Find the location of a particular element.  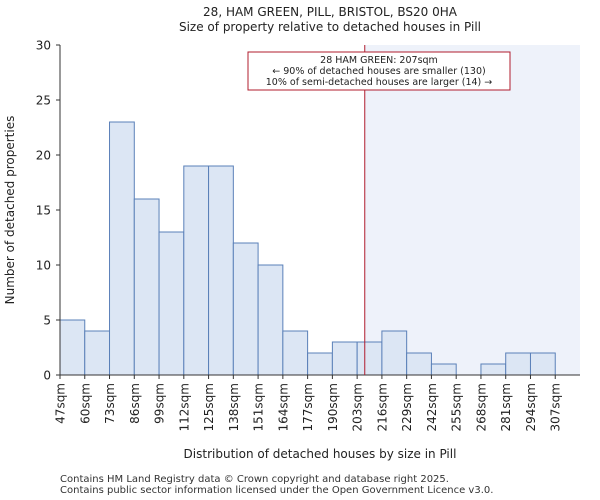

y-tick-label-10: 10 is located at coordinates (43, 266).